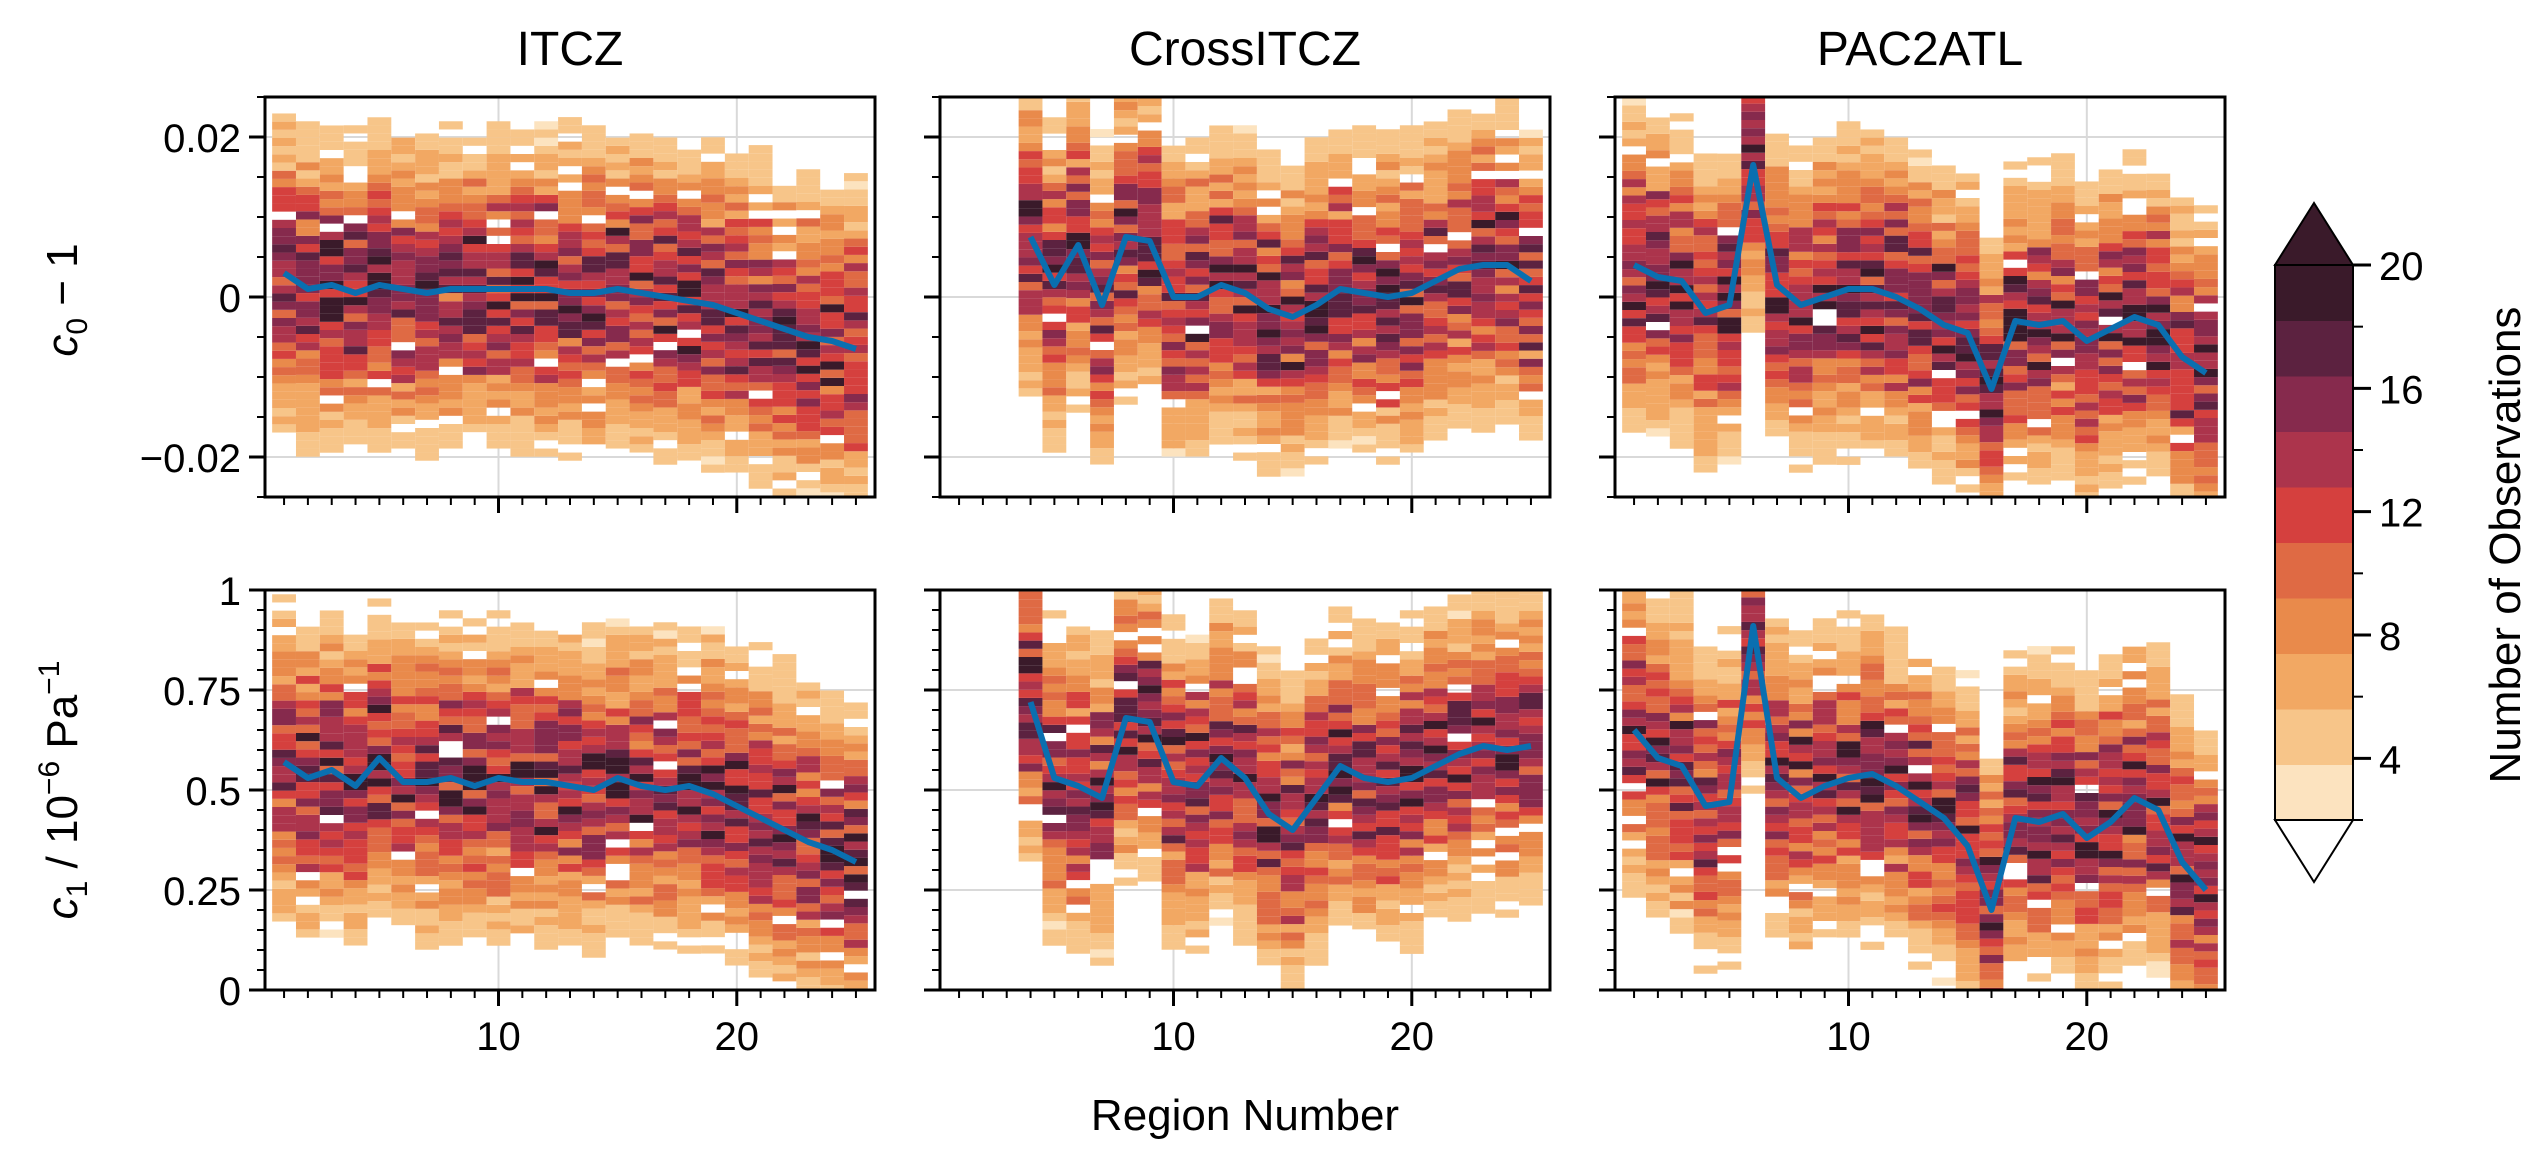 The width and height of the screenshot is (2526, 1163). Describe the element at coordinates (190, 459) in the screenshot. I see `ytick-label: −0.02` at that location.